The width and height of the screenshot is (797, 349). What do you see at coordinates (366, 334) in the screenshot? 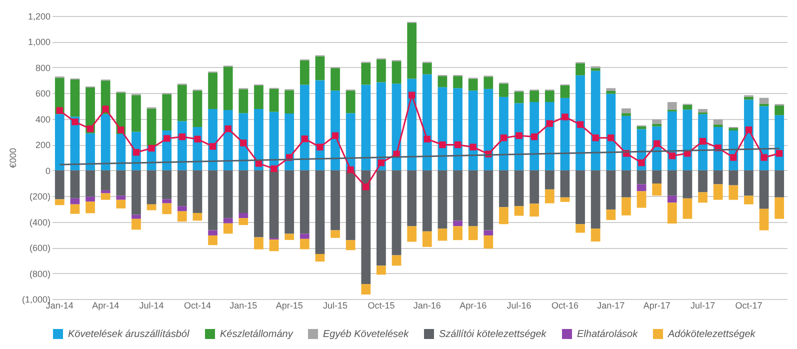
I see `legend-label: Egyéb Követelések` at bounding box center [366, 334].